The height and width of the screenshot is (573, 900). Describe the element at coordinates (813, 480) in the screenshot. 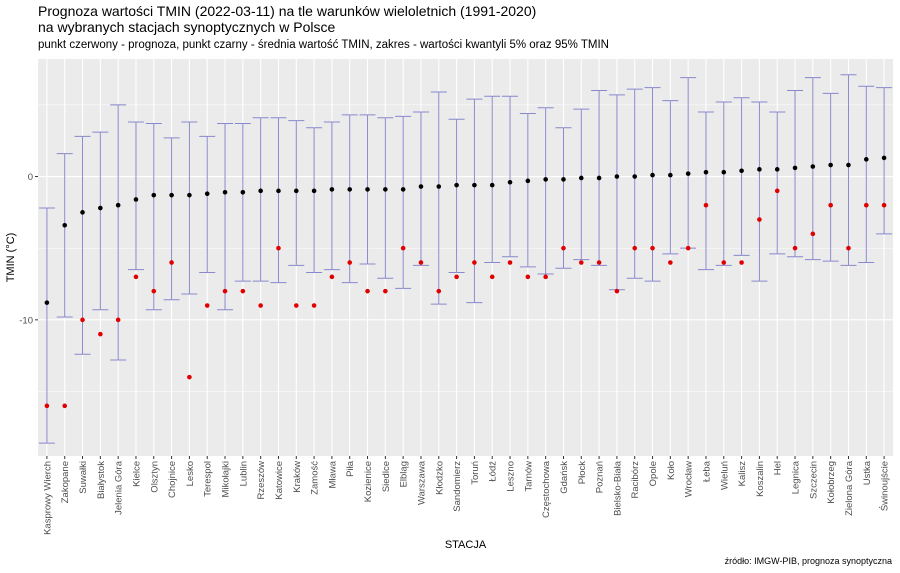

I see `x-tick-label: Szczecin` at that location.